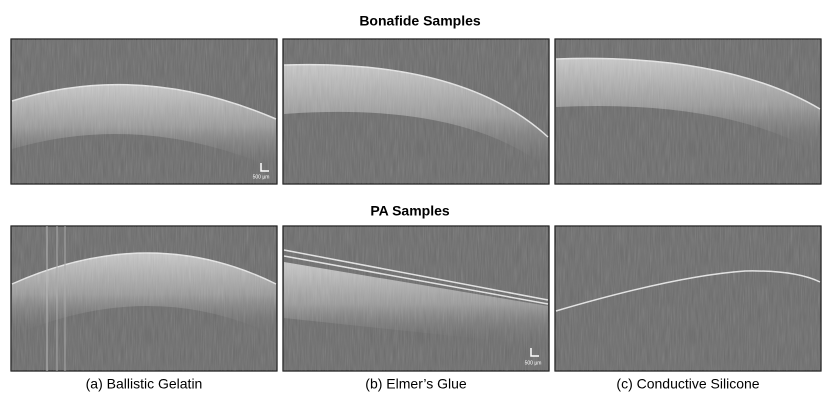 The width and height of the screenshot is (830, 416). What do you see at coordinates (416, 384) in the screenshot?
I see `caption: (b) Elmer’s Glue` at bounding box center [416, 384].